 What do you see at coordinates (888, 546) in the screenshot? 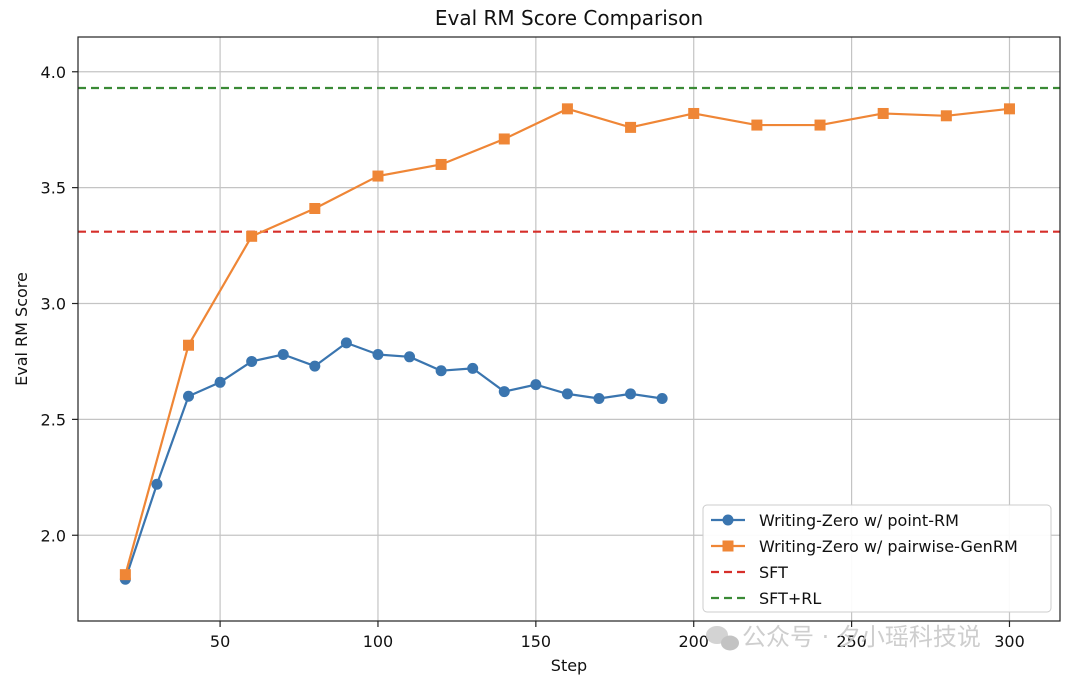
I see `legend-label: Writing-Zero w/ pairwise-GenRM` at bounding box center [888, 546].